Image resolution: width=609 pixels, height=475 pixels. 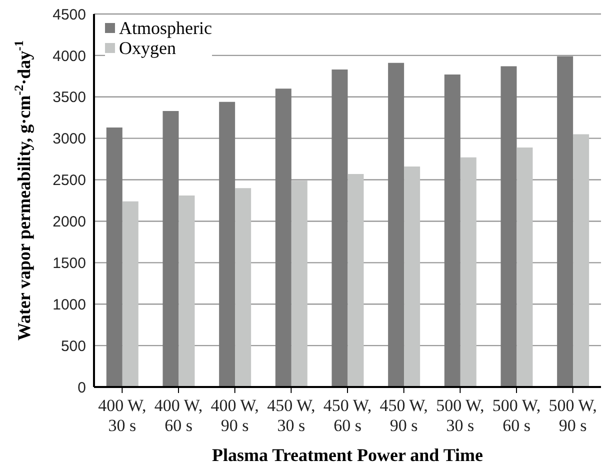 I want to click on y-tick-label: 500, so click(x=73, y=346).